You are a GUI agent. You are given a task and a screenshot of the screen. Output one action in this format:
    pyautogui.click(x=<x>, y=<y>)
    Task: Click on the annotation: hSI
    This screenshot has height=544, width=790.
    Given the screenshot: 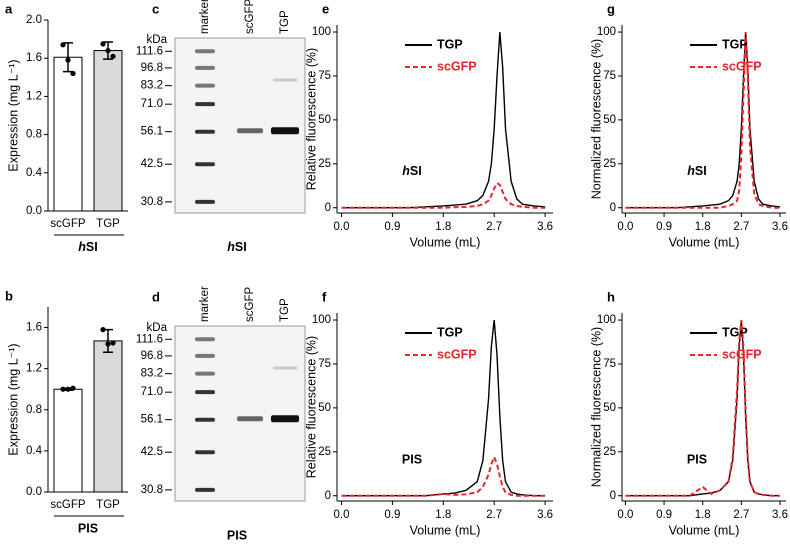 What is the action you would take?
    pyautogui.click(x=411, y=171)
    